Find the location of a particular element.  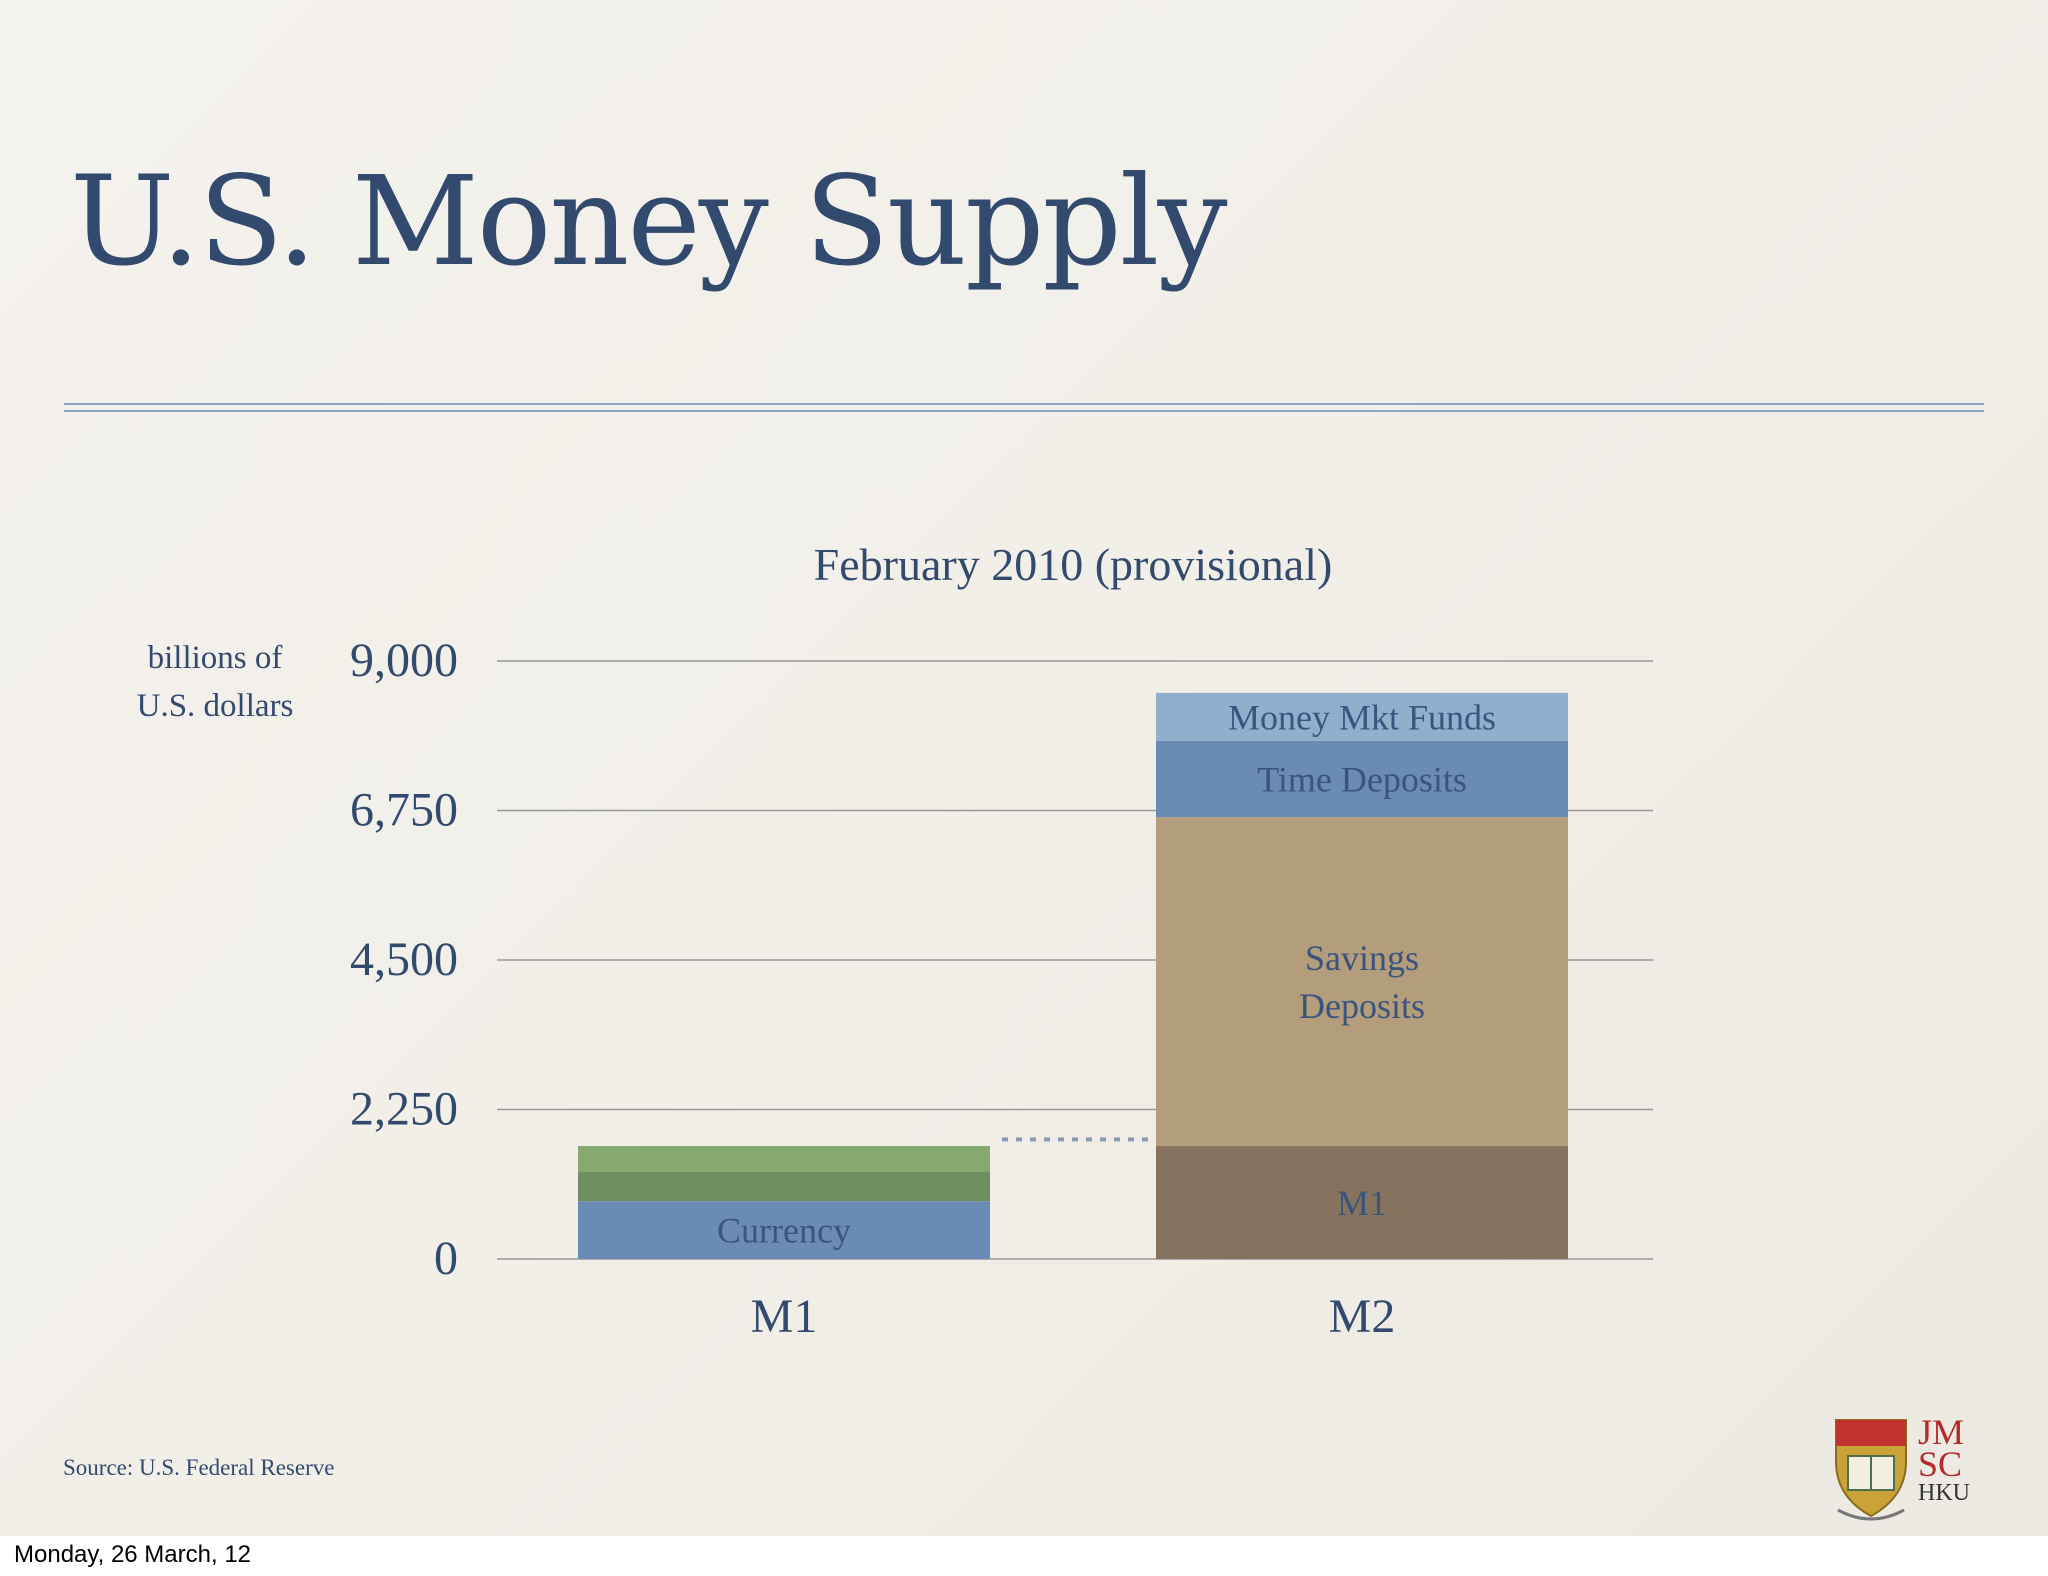

y-tick-label: 9,000 is located at coordinates (404, 660).